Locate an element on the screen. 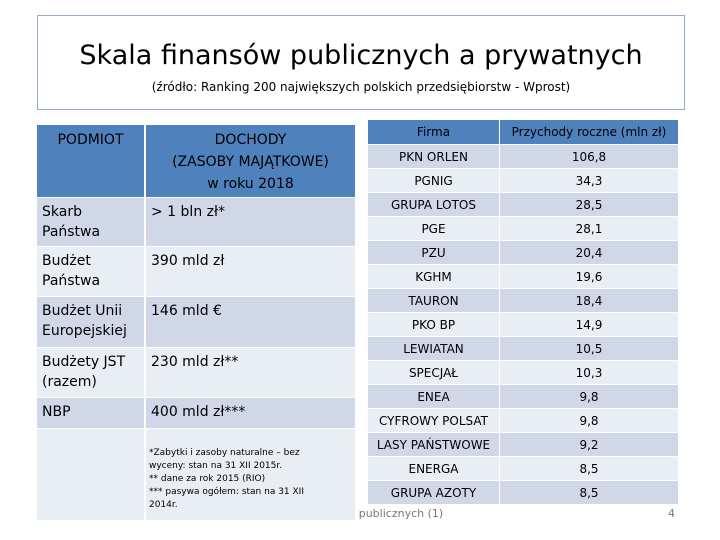 The image size is (720, 540). table-cell: 20,4 is located at coordinates (589, 252).